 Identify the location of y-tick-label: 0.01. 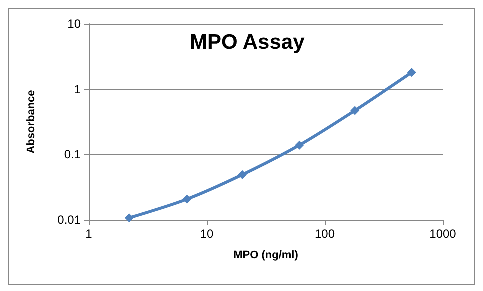
(70, 220).